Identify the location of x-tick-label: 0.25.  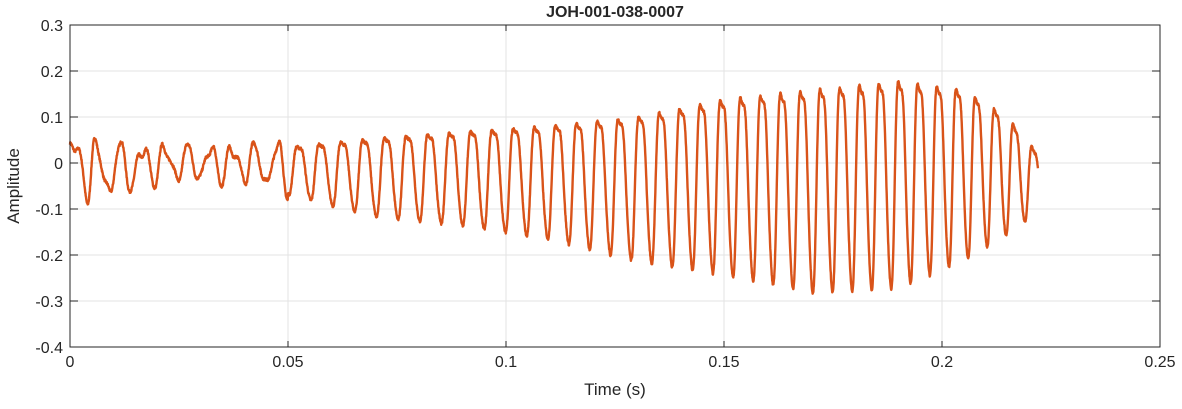
(1159, 362).